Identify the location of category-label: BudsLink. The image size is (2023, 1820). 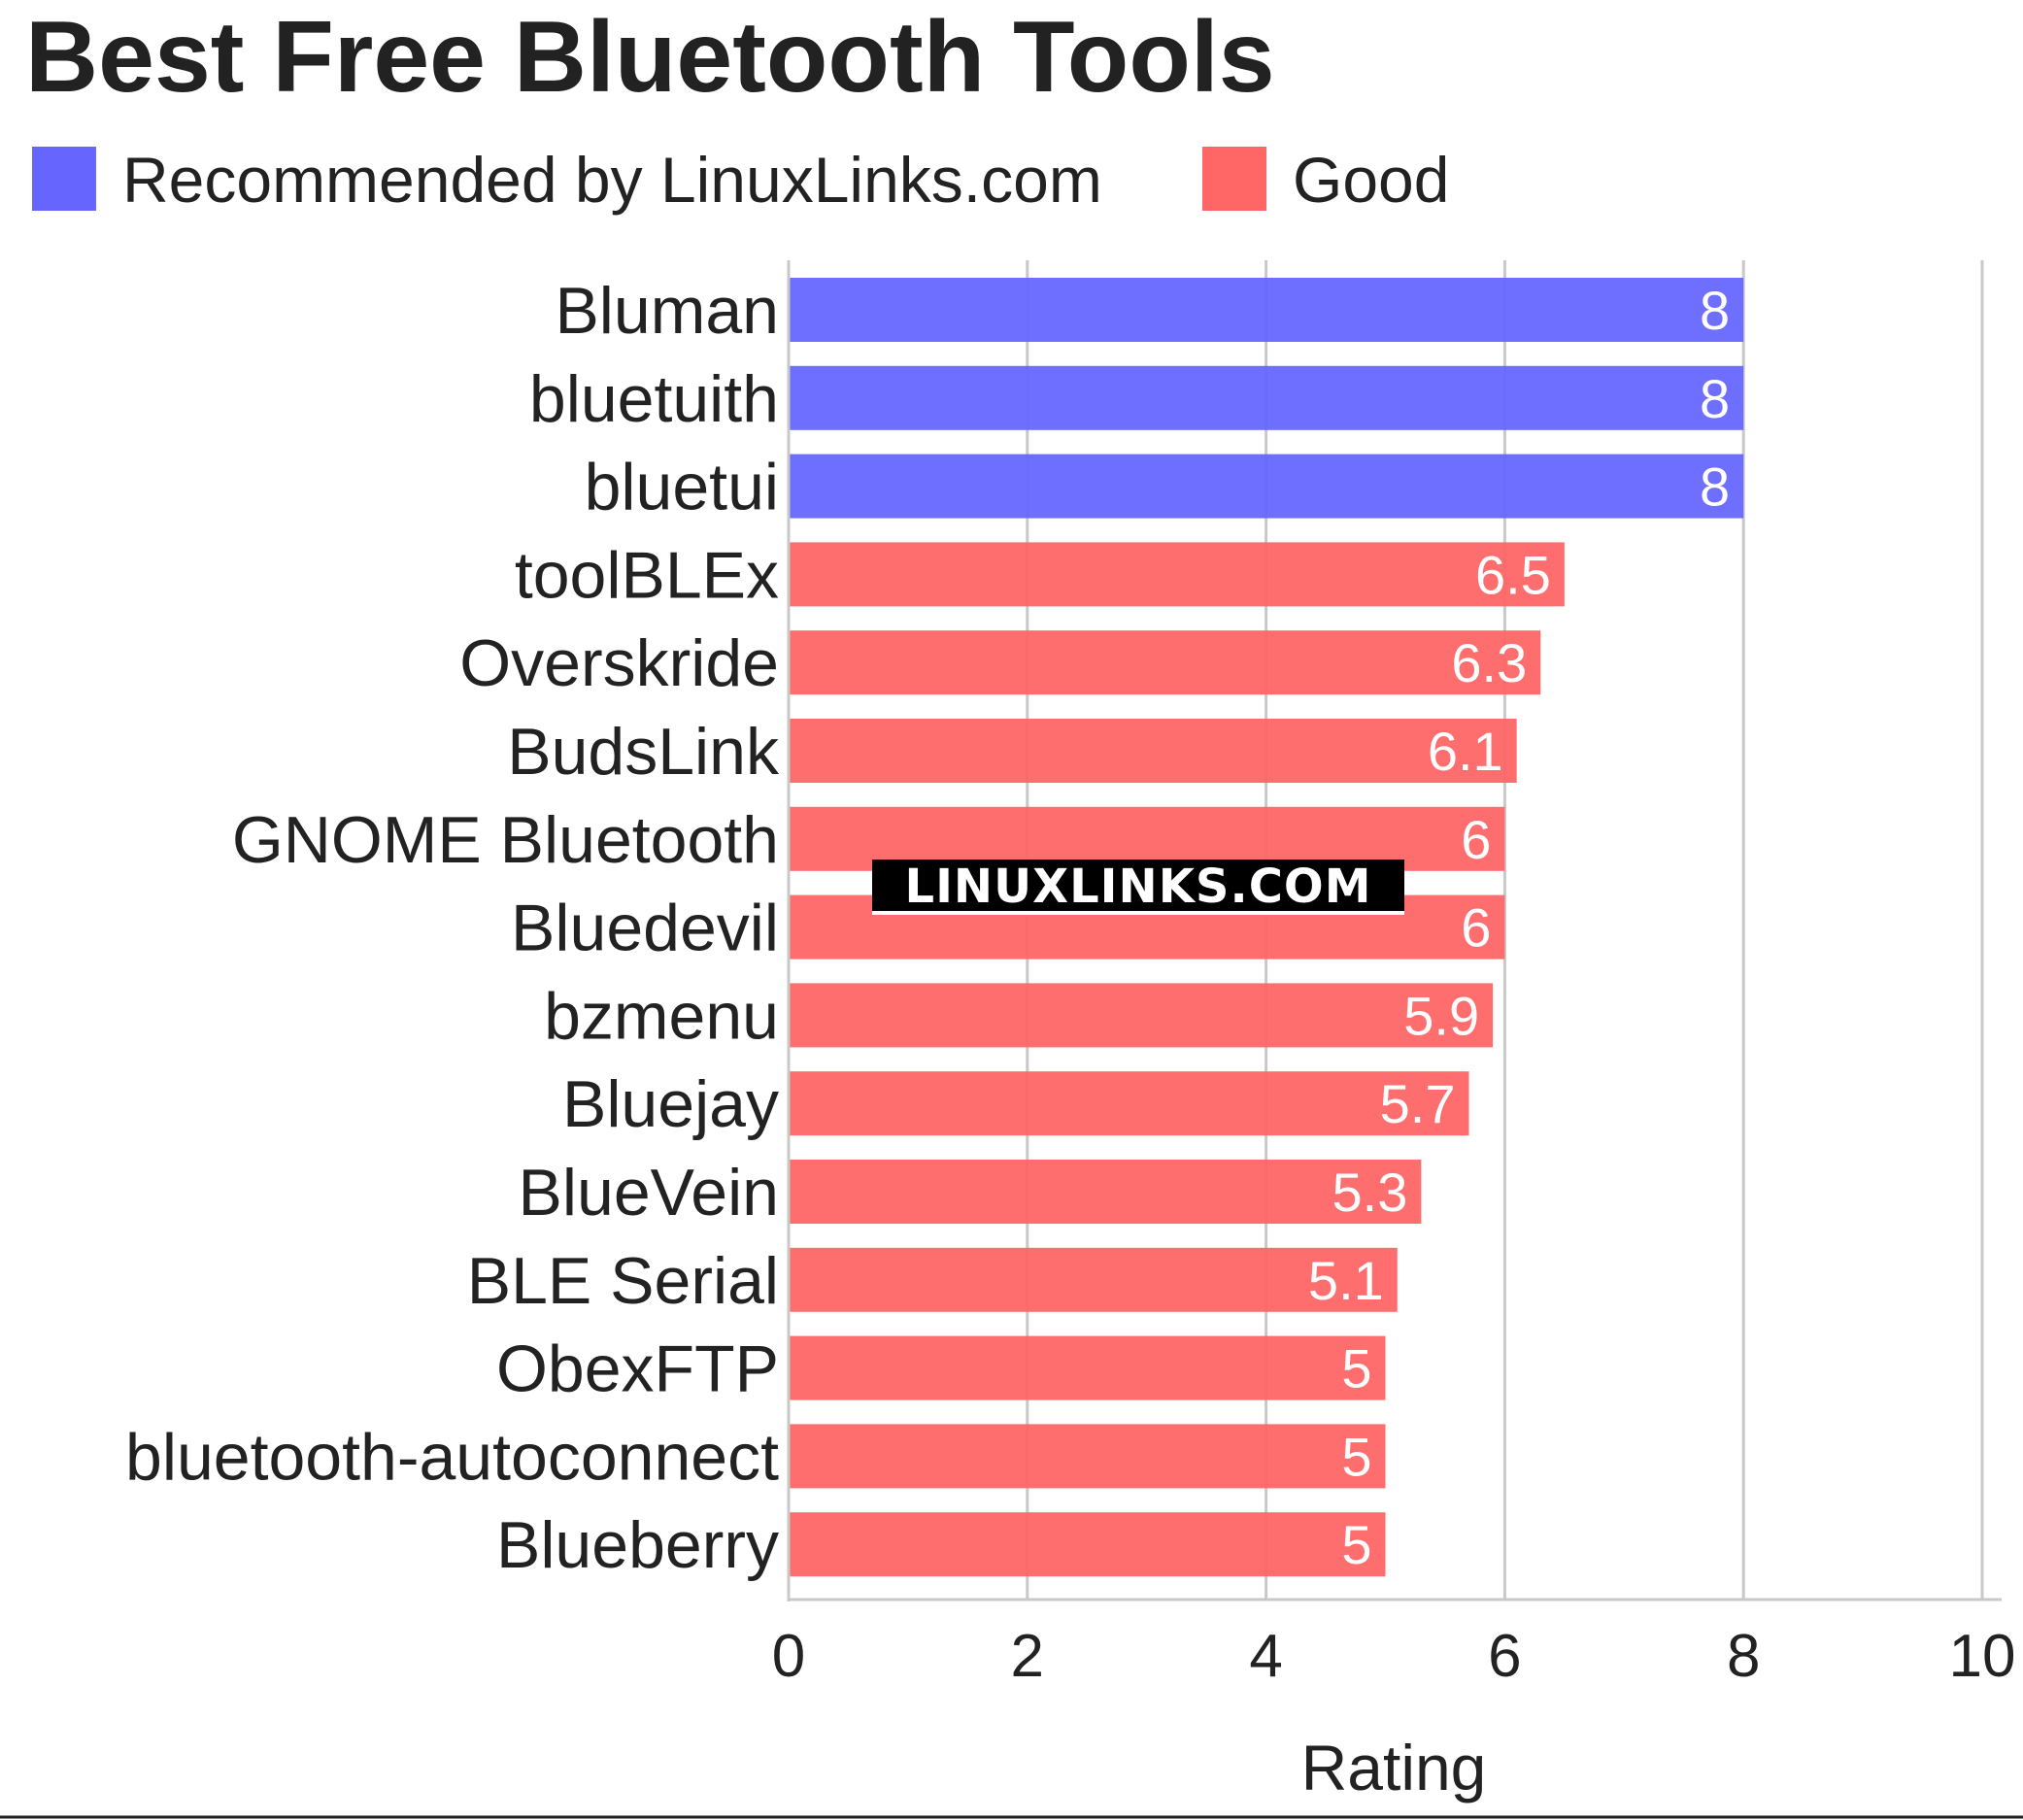
(643, 752).